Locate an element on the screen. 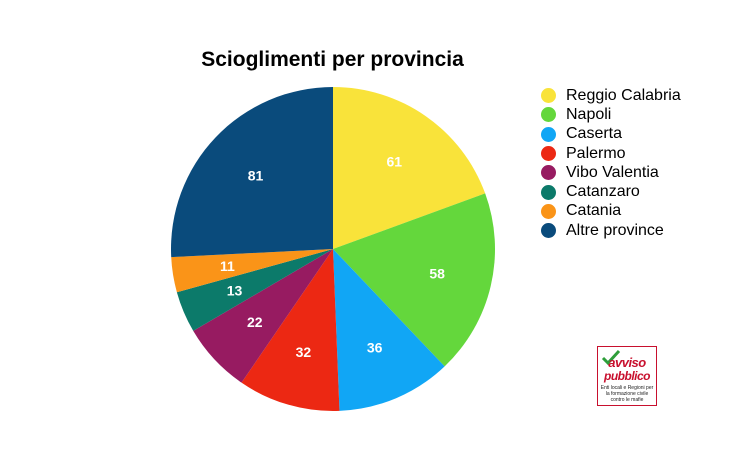  legend-item: Napoli is located at coordinates (611, 114).